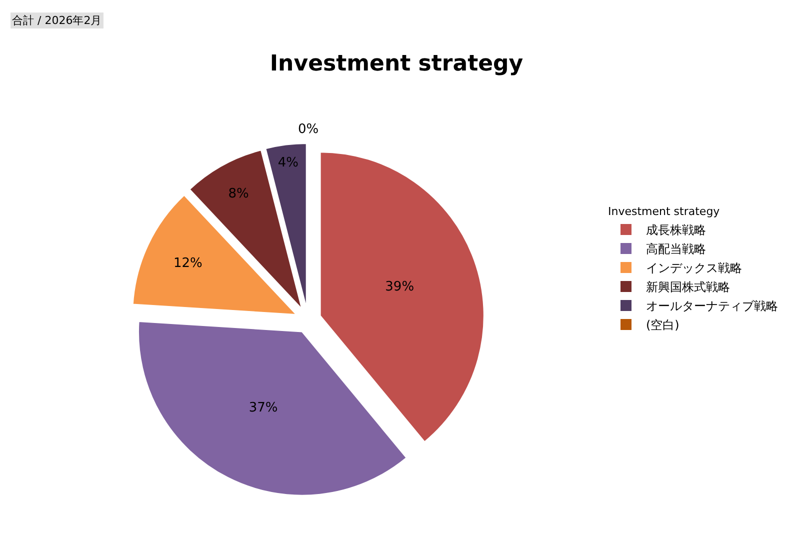 The height and width of the screenshot is (553, 793). I want to click on chart-title: Investment strategy, so click(397, 64).